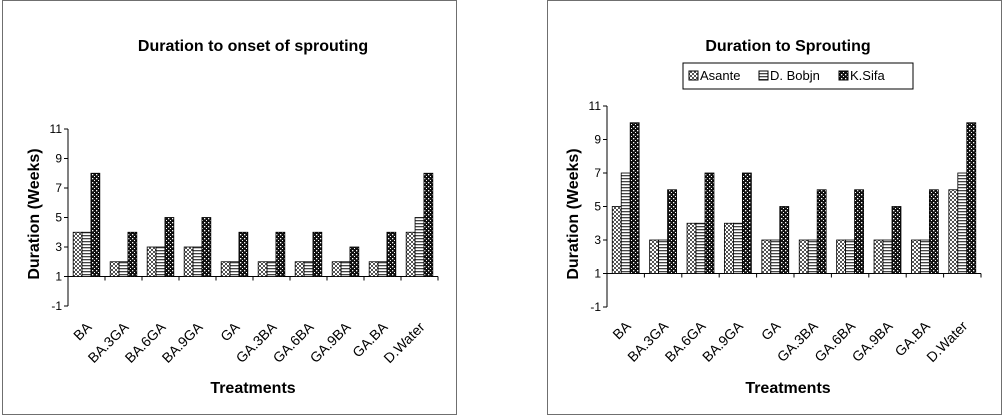 This screenshot has width=1004, height=419. Describe the element at coordinates (867, 75) in the screenshot. I see `legend-label-k-sifa: K.Sifa` at that location.